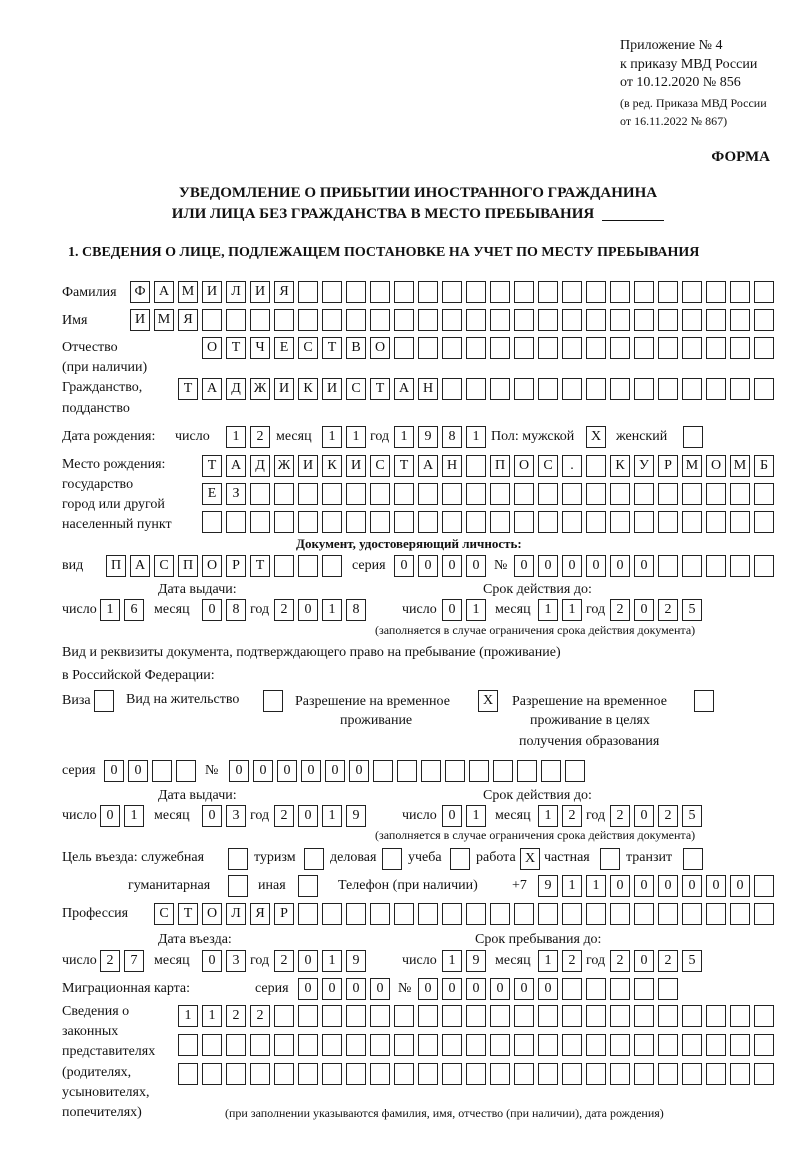 This screenshot has width=800, height=1163. What do you see at coordinates (236, 292) in the screenshot?
I see `char-box: Л` at bounding box center [236, 292].